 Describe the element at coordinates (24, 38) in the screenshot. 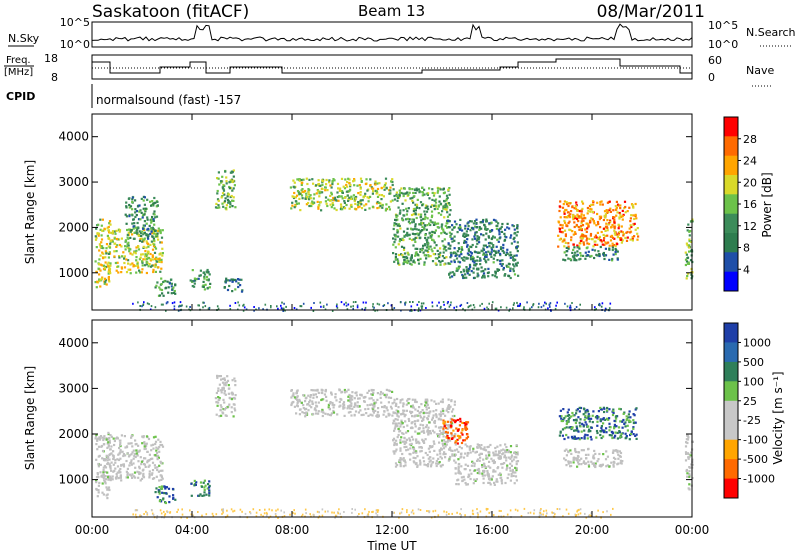

I see `nsky-label: N.Sky` at that location.